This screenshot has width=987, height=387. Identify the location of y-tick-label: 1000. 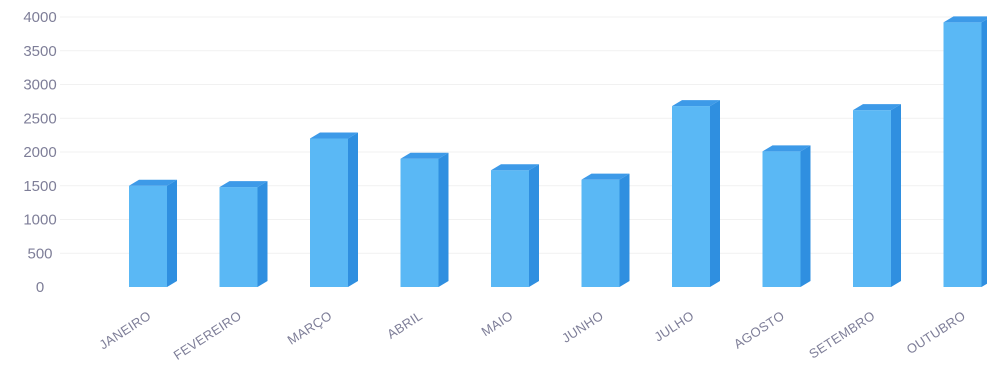
(39, 220).